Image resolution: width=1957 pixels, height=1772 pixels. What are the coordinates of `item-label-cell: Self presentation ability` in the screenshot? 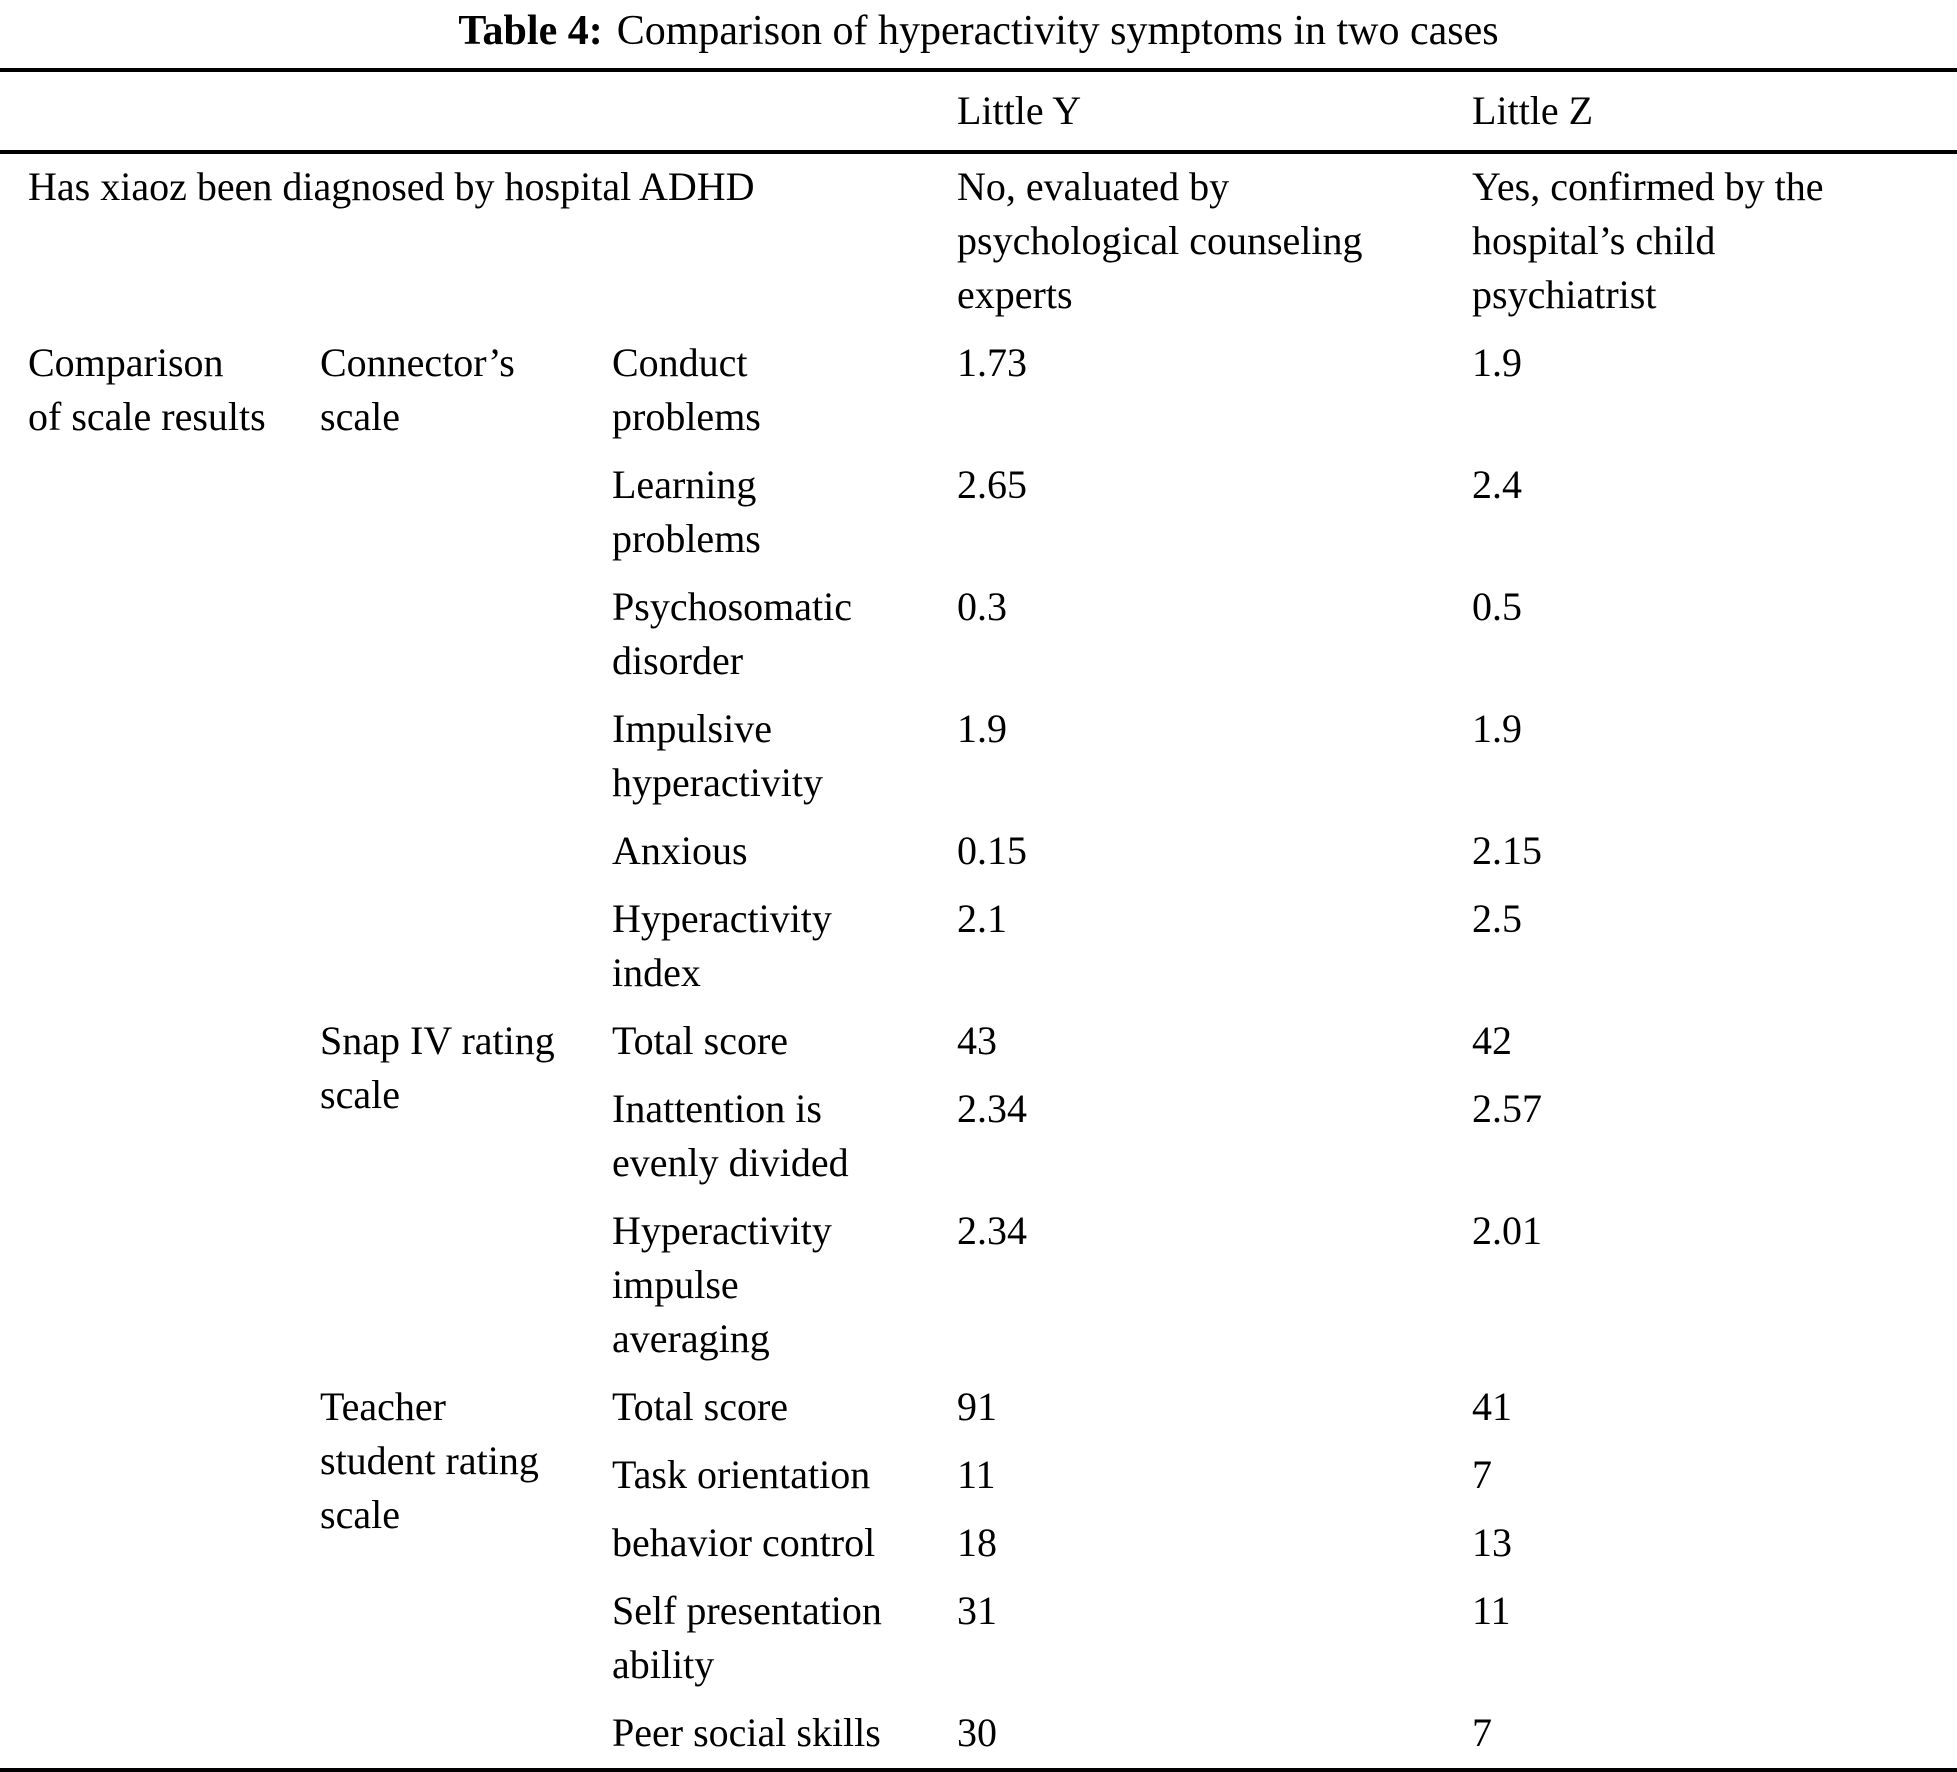 It's located at (747, 1637).